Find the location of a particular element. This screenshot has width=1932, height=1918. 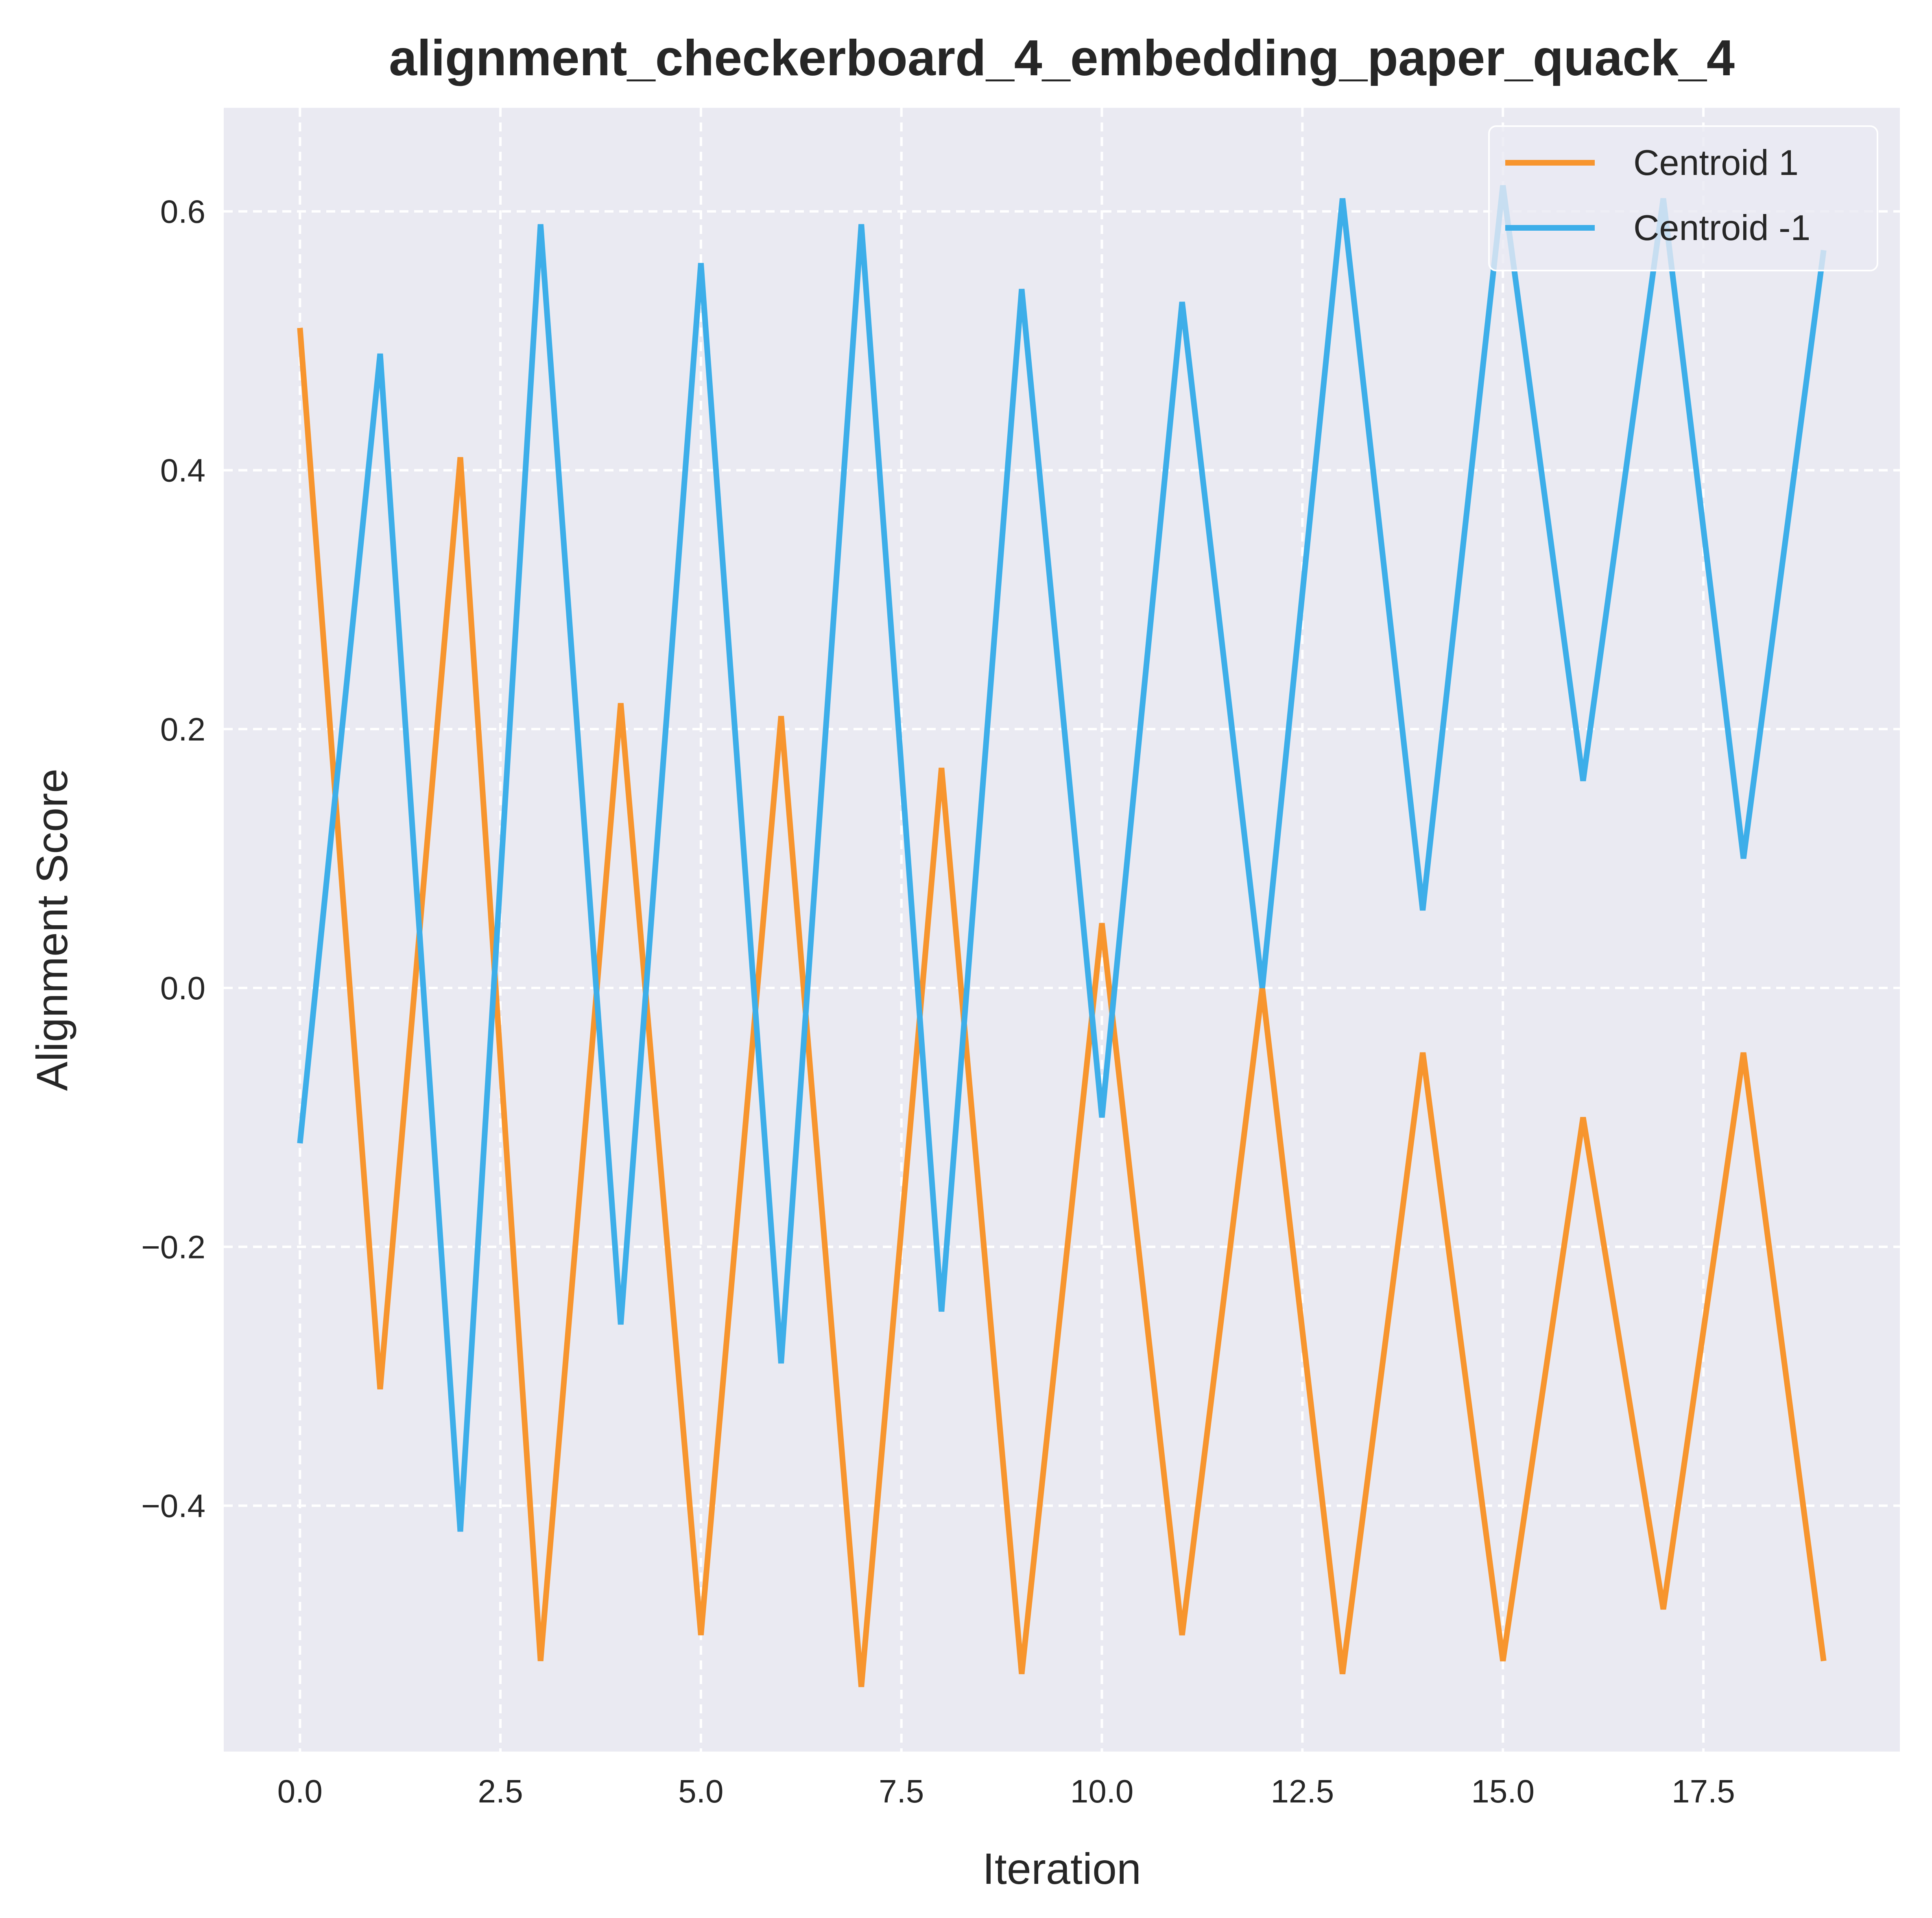

y-tick-label: 0.0 is located at coordinates (182, 988).